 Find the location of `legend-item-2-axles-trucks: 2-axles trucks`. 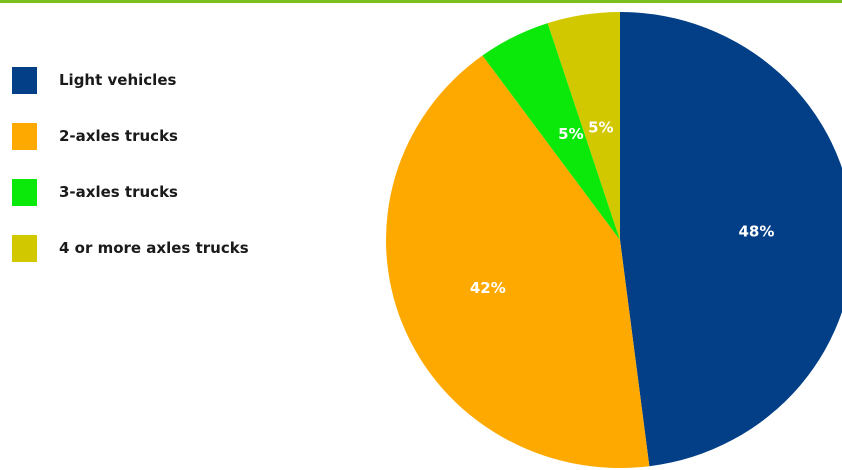

legend-item-2-axles-trucks: 2-axles trucks is located at coordinates (177, 136).